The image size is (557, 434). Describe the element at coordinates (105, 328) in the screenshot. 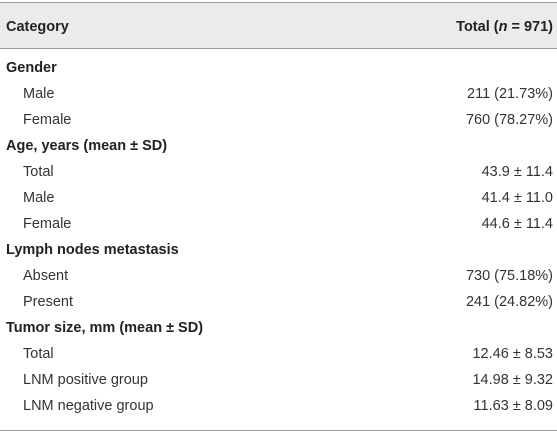

I see `row-label: Tumor size, mm (mean ± SD)` at that location.